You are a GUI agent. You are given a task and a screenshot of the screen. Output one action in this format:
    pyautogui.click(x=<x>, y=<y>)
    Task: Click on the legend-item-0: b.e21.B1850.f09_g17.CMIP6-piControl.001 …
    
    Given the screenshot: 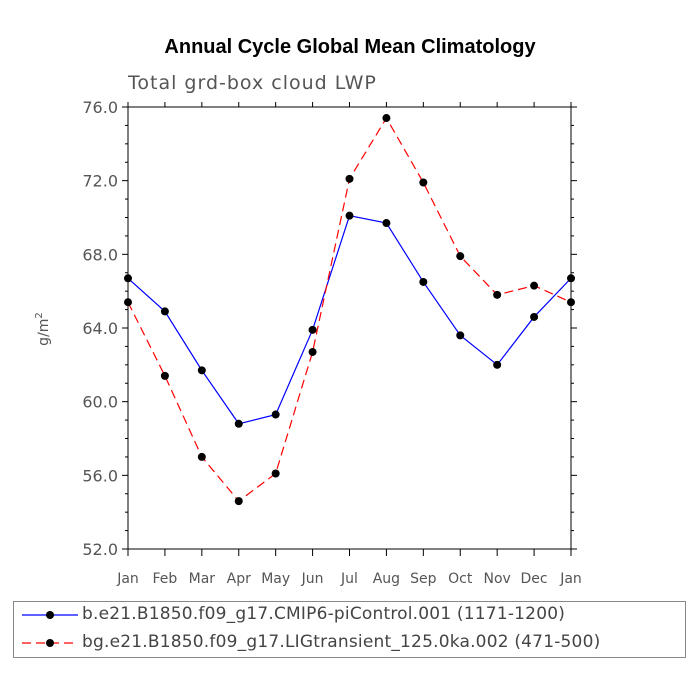 What is the action you would take?
    pyautogui.click(x=349, y=615)
    